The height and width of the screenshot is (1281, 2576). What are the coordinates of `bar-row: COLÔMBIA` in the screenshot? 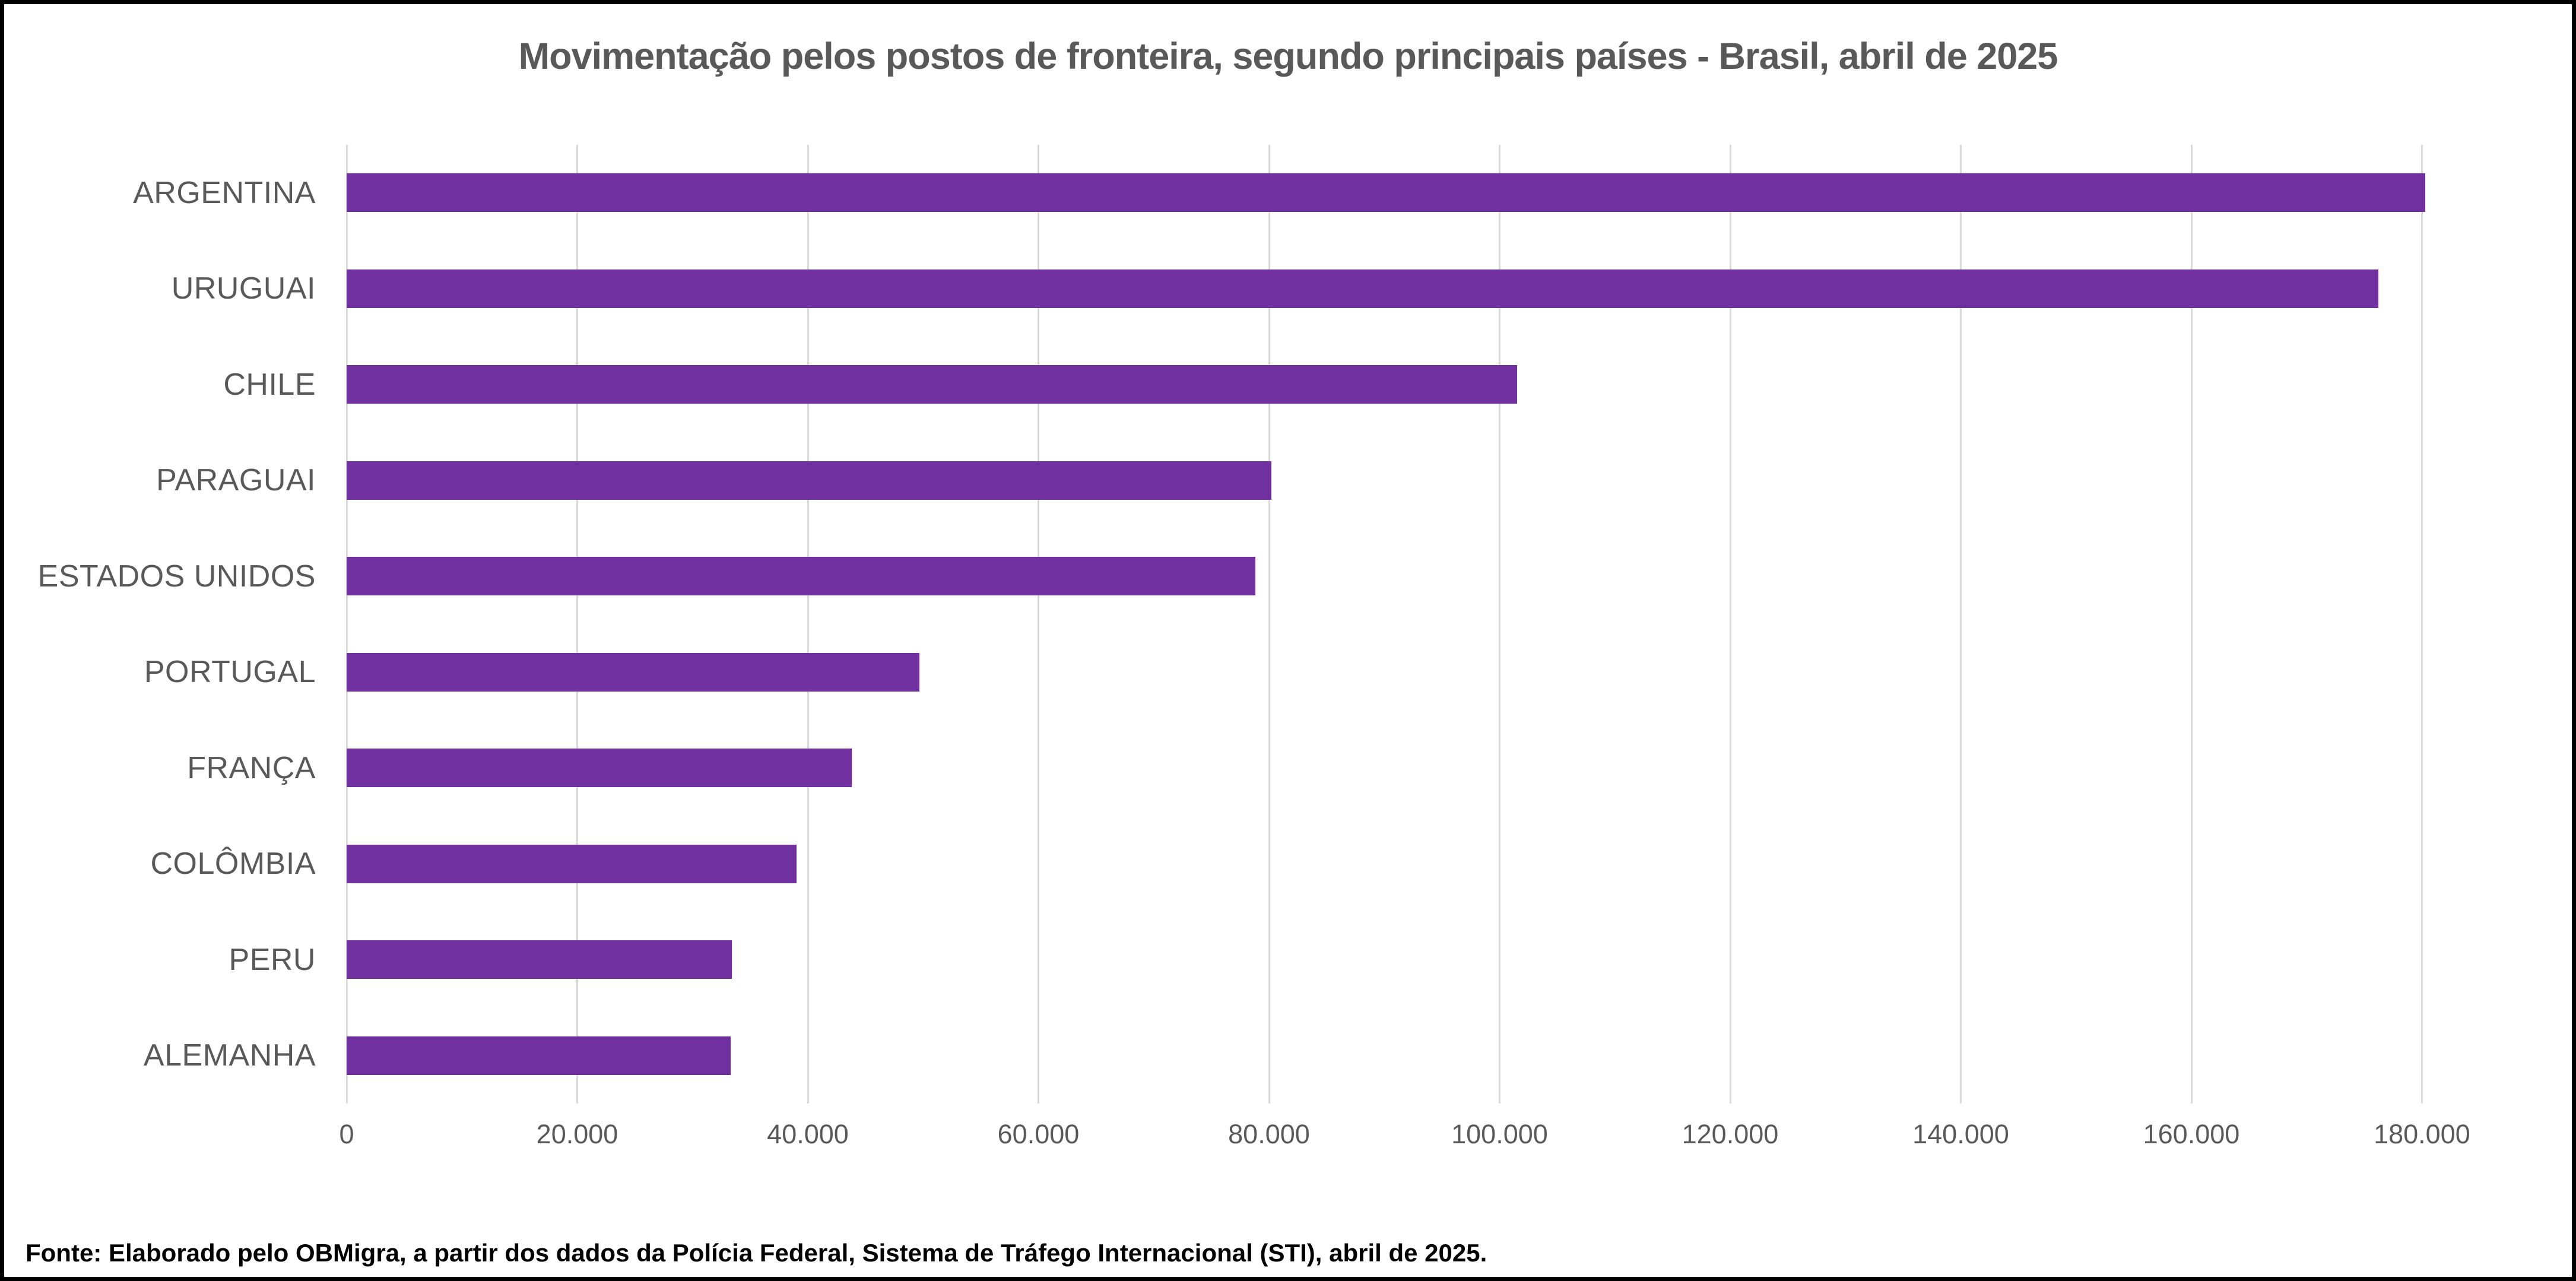 It's located at (1321, 864).